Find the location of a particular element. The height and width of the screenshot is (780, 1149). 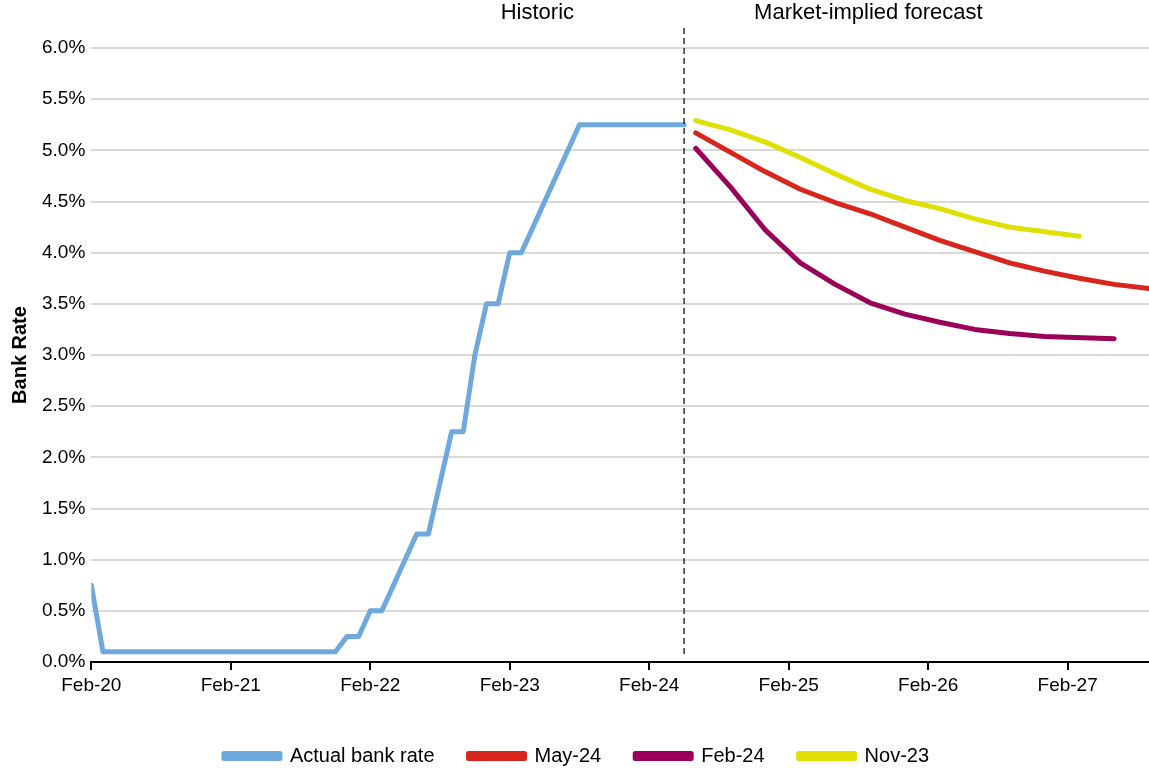

y-tick-label: 5.0% is located at coordinates (63, 149).